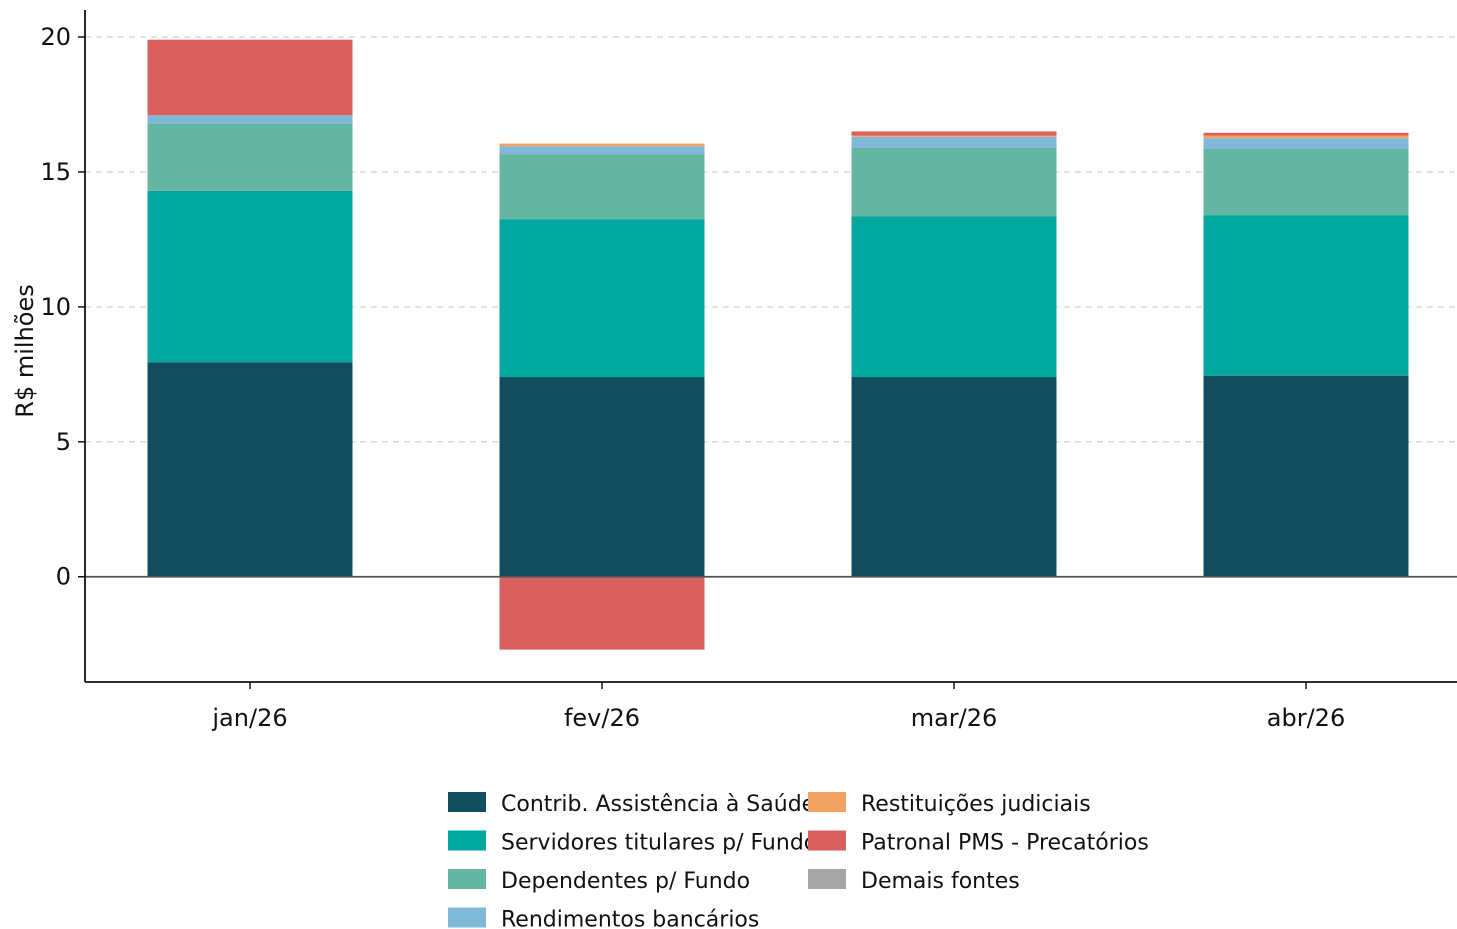  What do you see at coordinates (827, 879) in the screenshot?
I see `legend-swatch-demais-fontes` at bounding box center [827, 879].